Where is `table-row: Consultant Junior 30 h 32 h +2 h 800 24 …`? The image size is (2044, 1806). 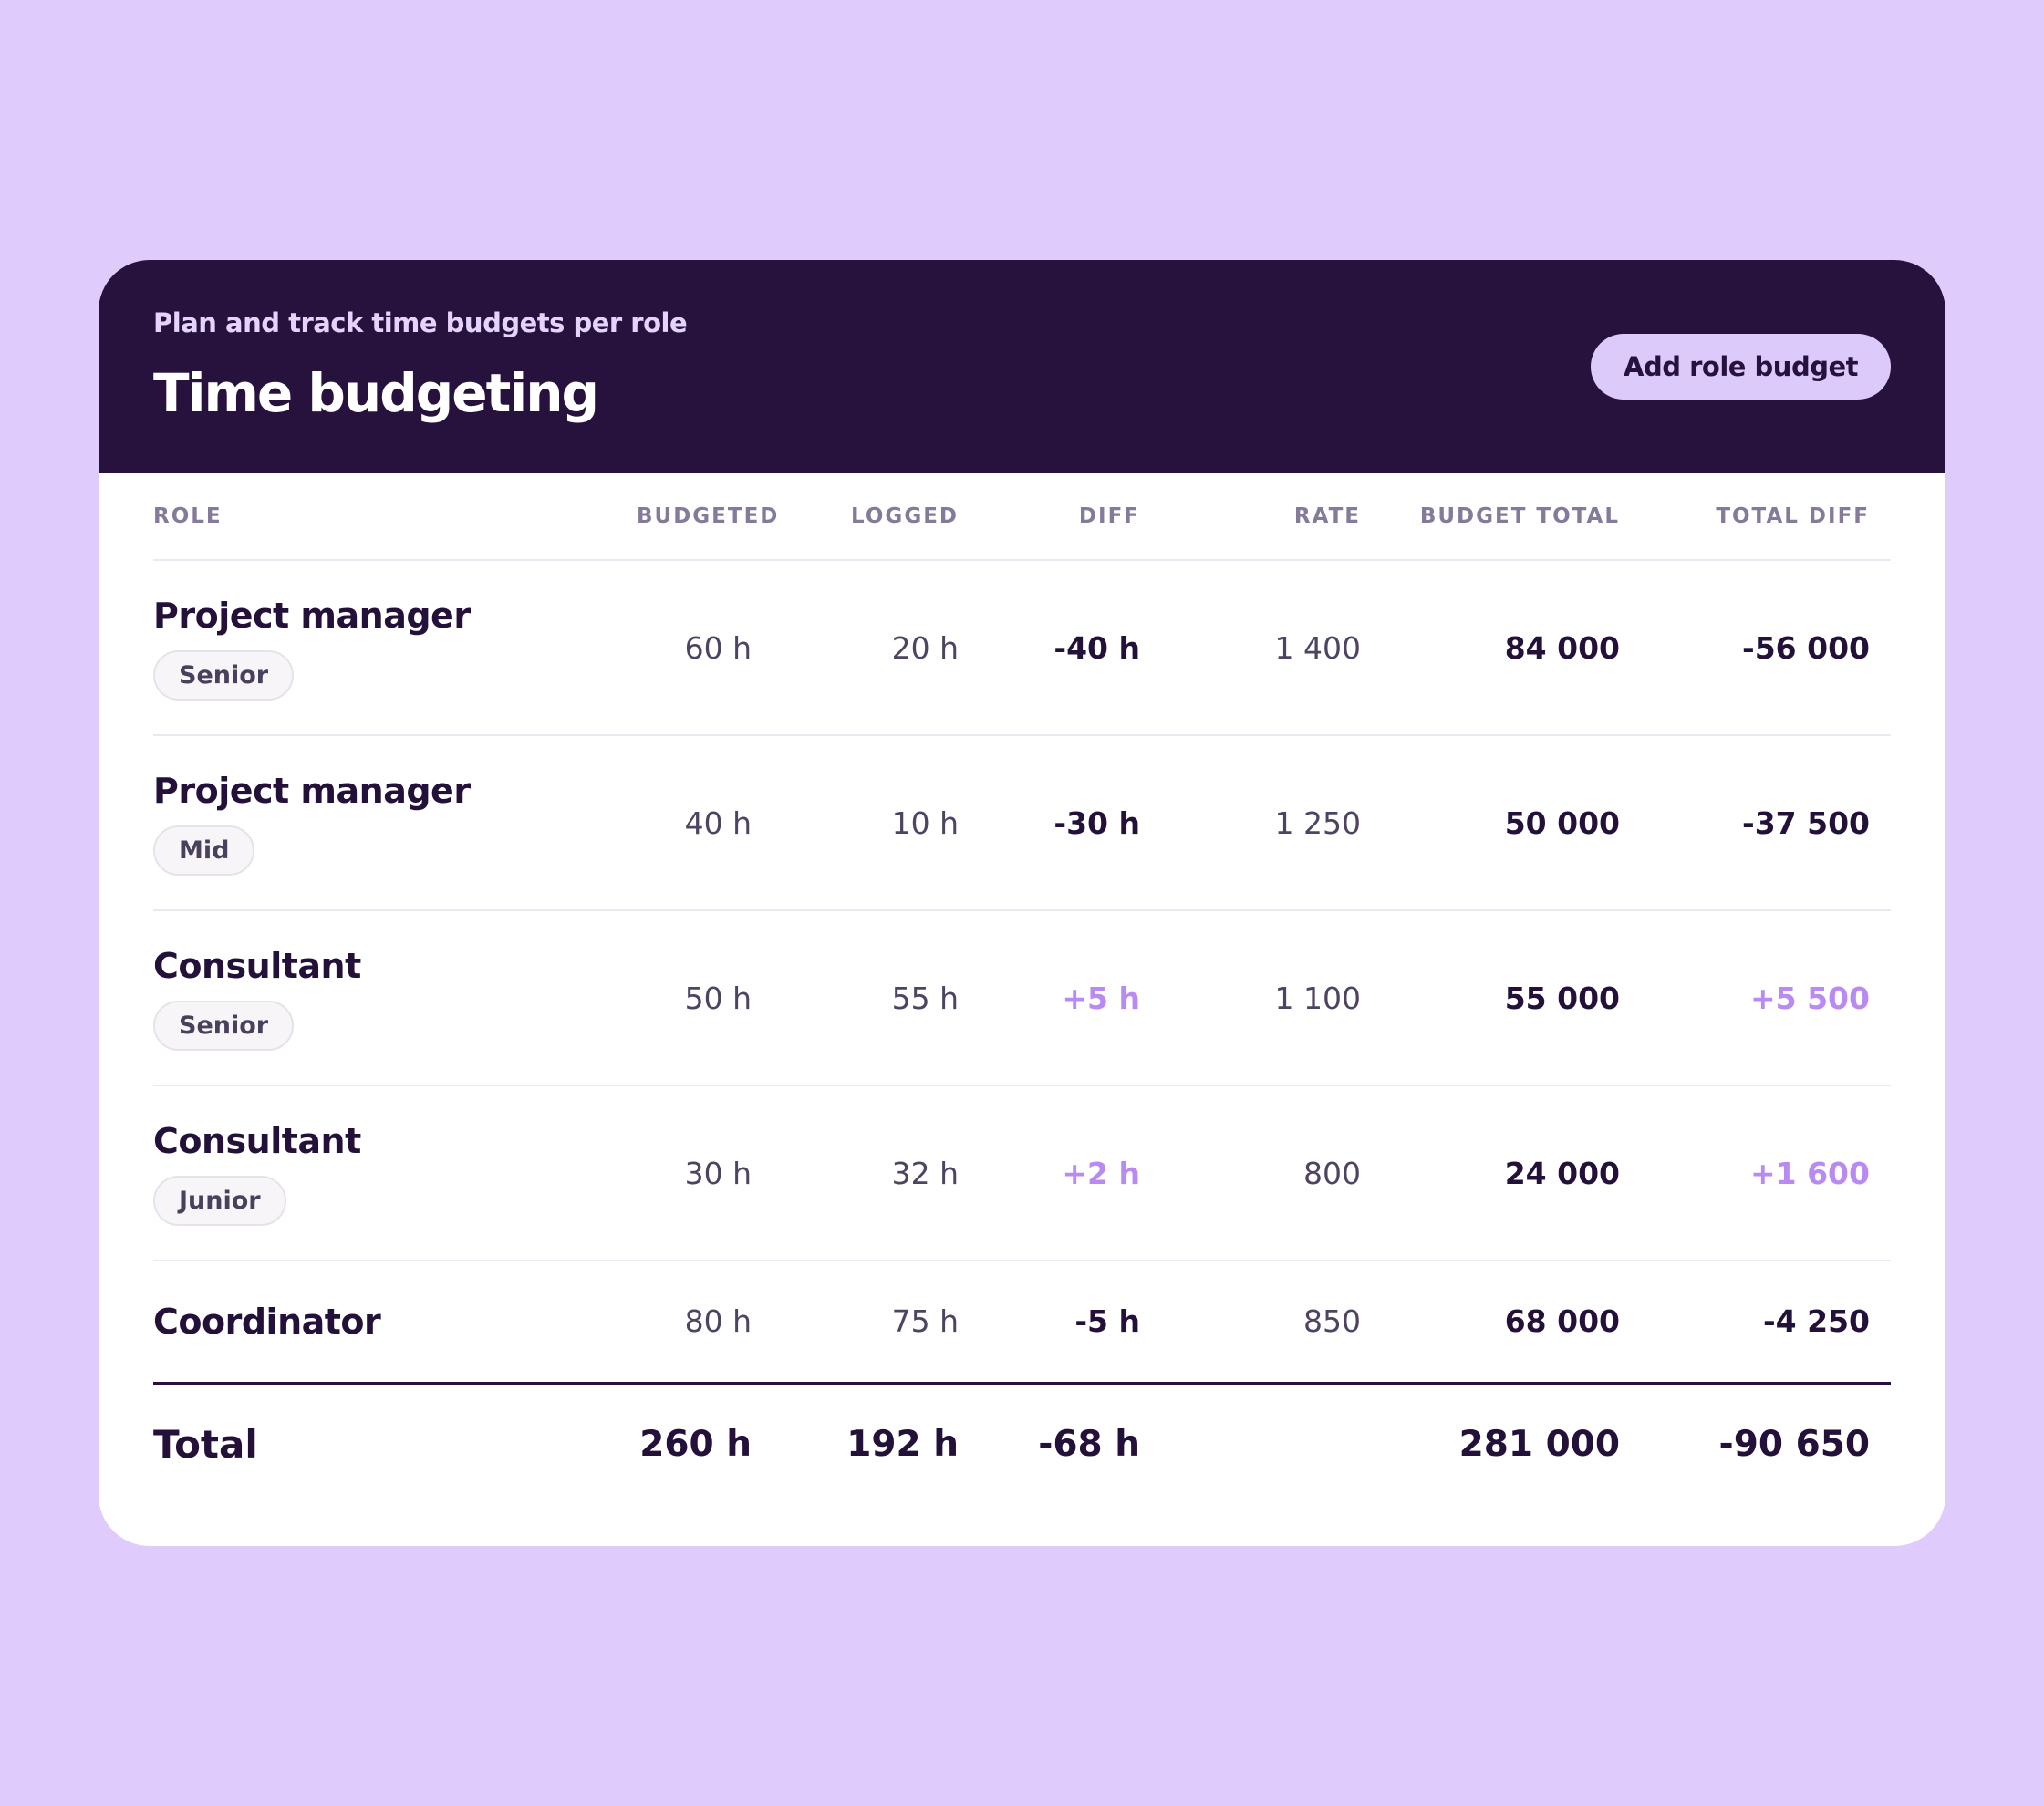 table-row: Consultant Junior 30 h 32 h +2 h 800 24 … is located at coordinates (1022, 1173).